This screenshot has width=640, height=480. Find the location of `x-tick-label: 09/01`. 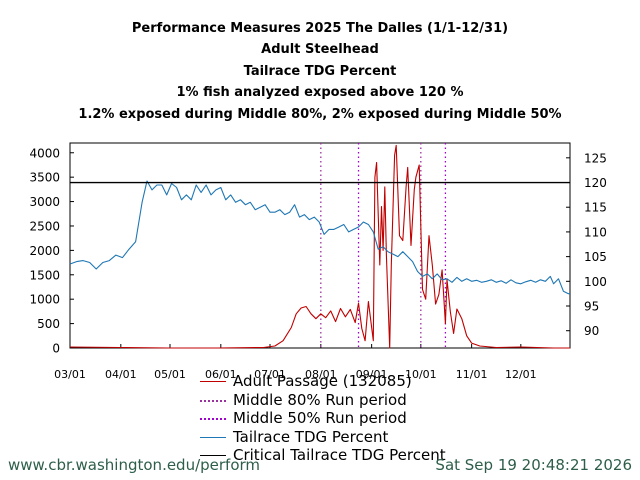

x-tick-label: 09/01 is located at coordinates (372, 374).